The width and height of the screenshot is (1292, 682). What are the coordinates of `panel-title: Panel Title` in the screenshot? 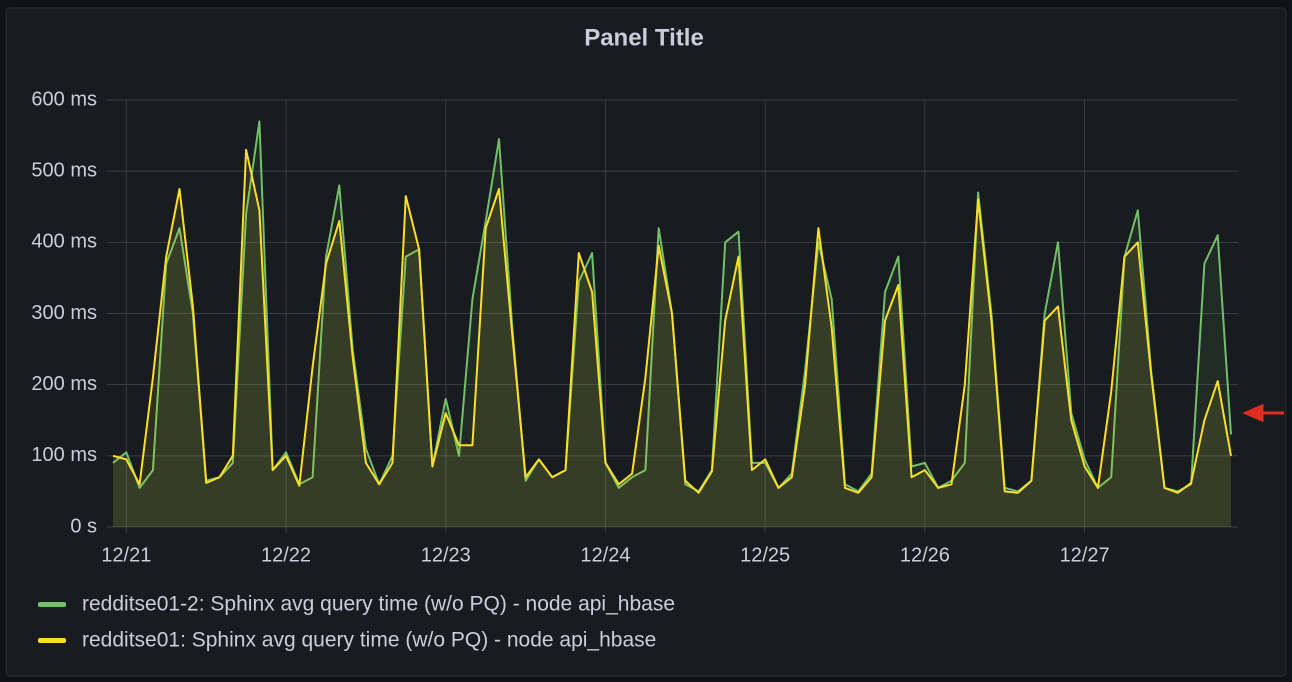 It's located at (644, 37).